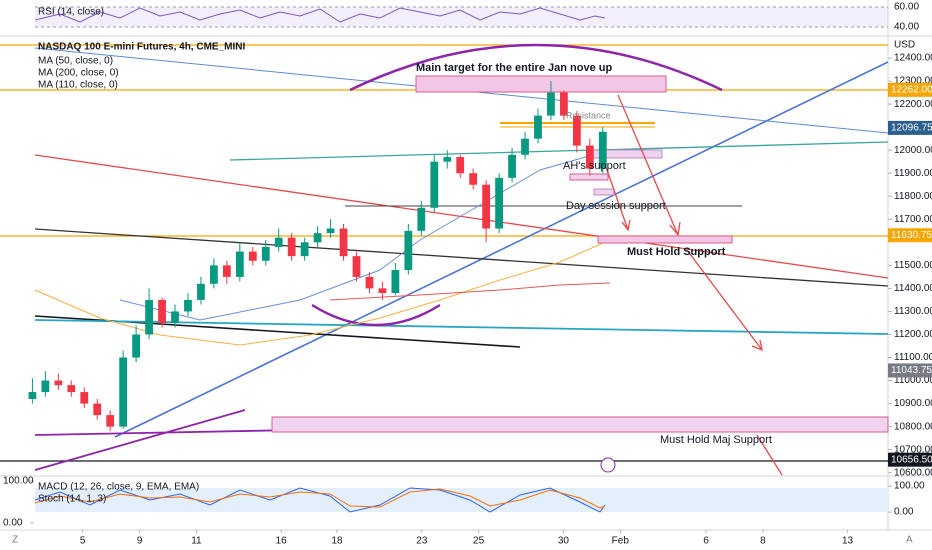  What do you see at coordinates (909, 540) in the screenshot?
I see `icon: A` at bounding box center [909, 540].